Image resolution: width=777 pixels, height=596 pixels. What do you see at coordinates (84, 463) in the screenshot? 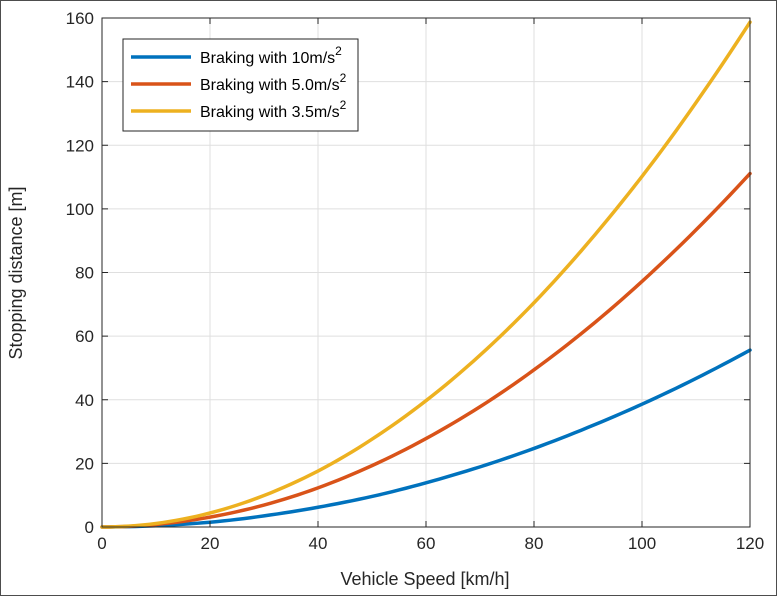
I see `y-tick-label: 20` at bounding box center [84, 463].